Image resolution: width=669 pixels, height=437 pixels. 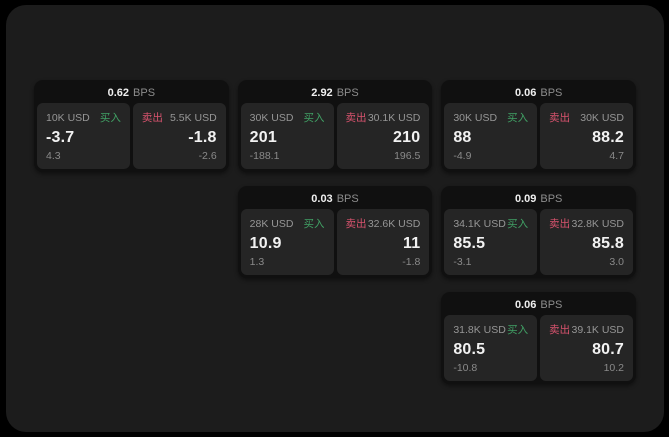 I want to click on sell-delta: 196.5, so click(x=407, y=156).